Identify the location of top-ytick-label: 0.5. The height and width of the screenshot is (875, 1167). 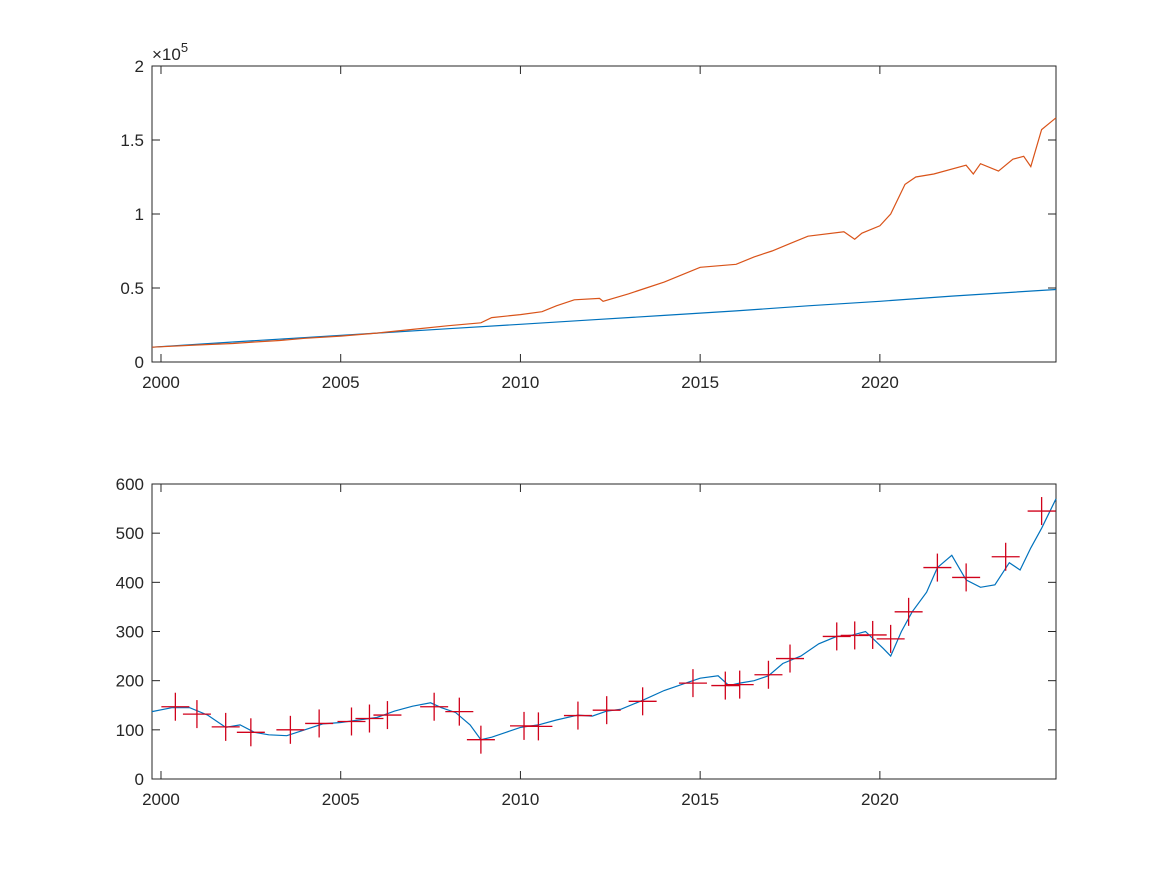
(132, 288).